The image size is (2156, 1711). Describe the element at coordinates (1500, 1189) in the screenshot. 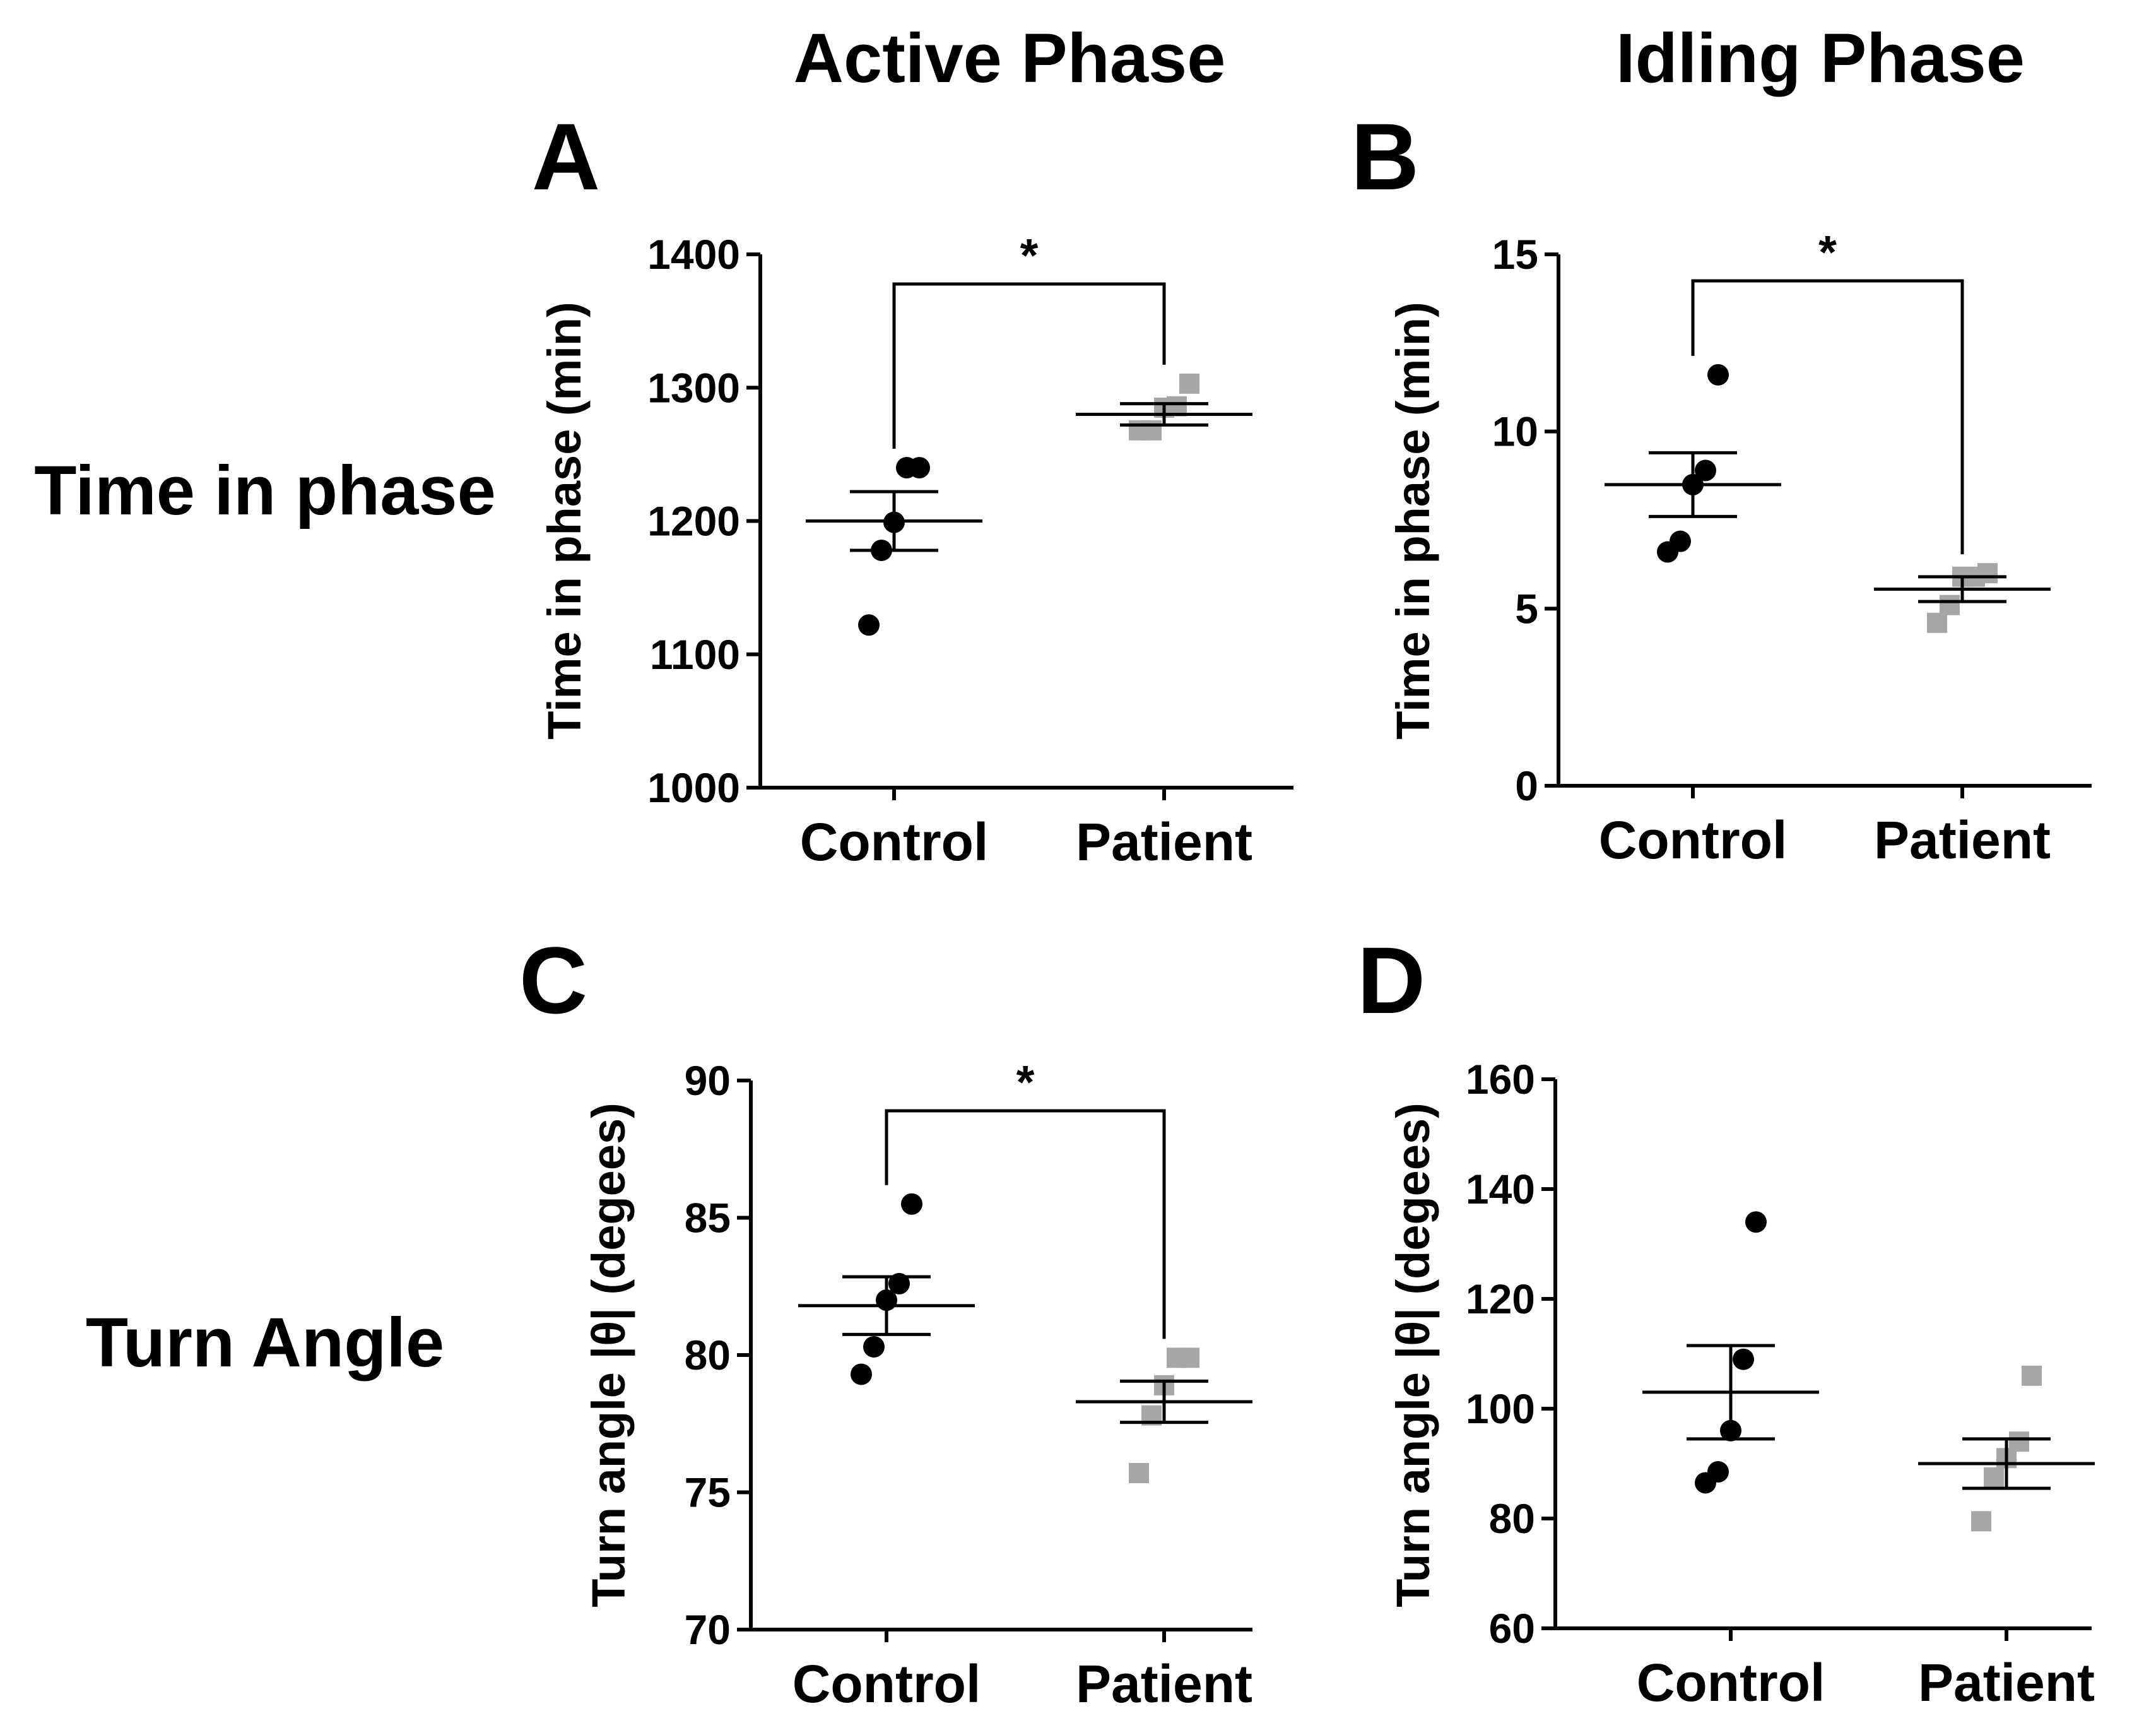

I see `y-tick-label: 140` at that location.